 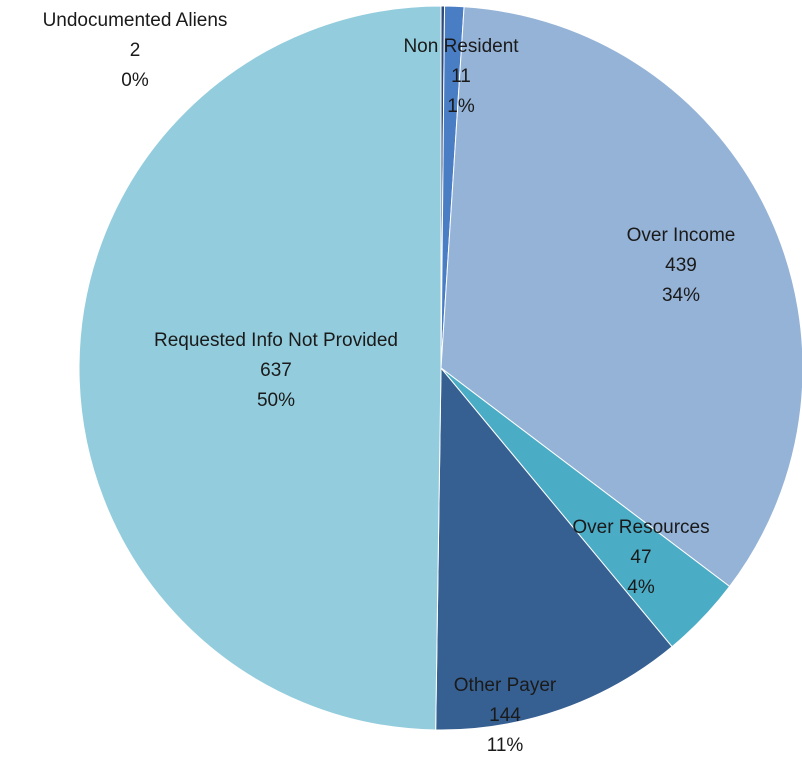 I want to click on slice-label-name: Requested Info Not Provided, so click(x=276, y=340).